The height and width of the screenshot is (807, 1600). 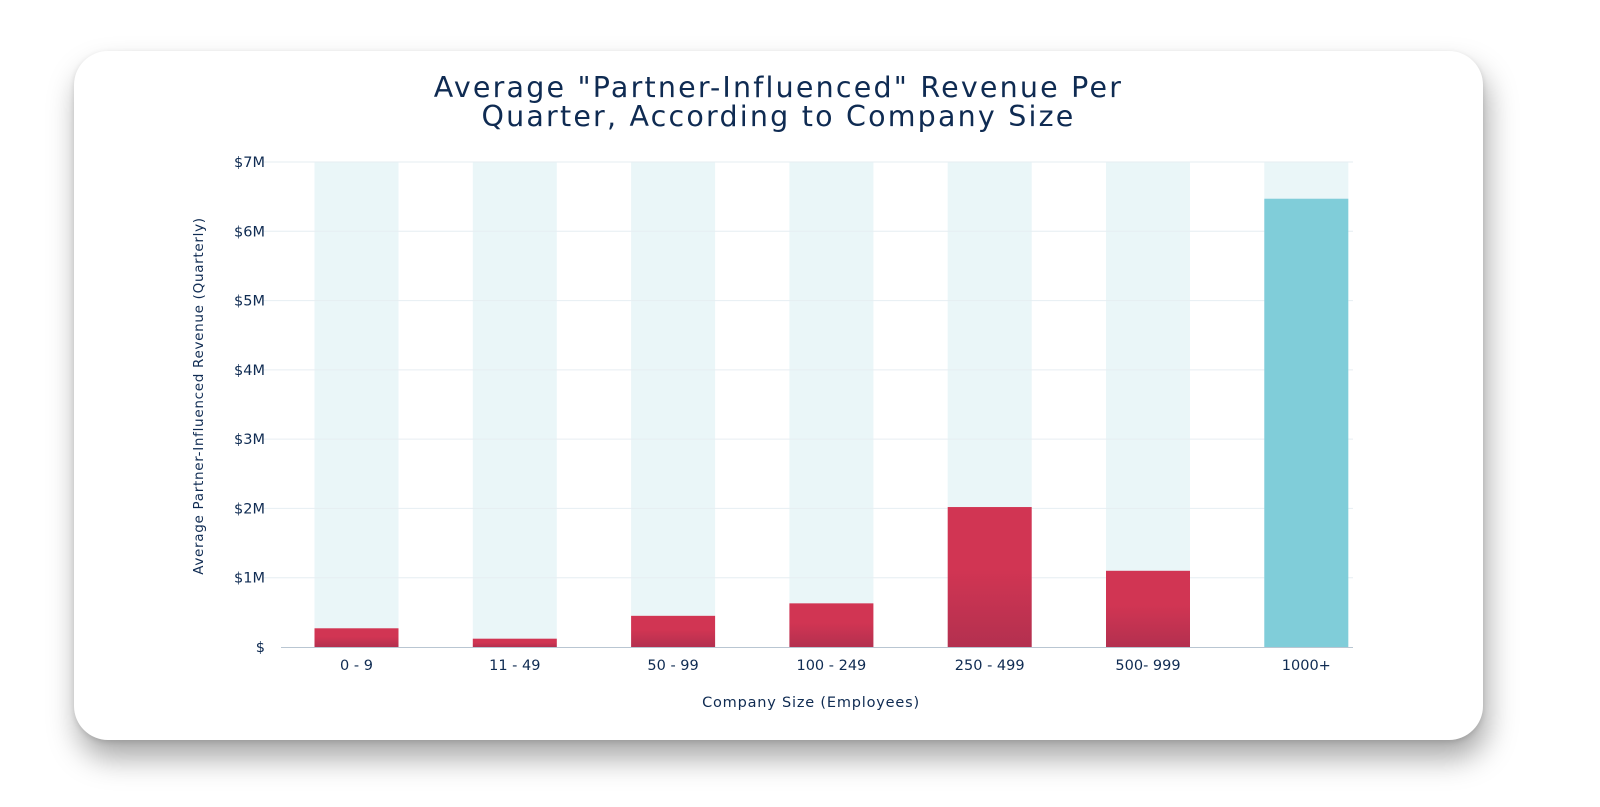 I want to click on x-tick-label: 250 - 499, so click(x=990, y=666).